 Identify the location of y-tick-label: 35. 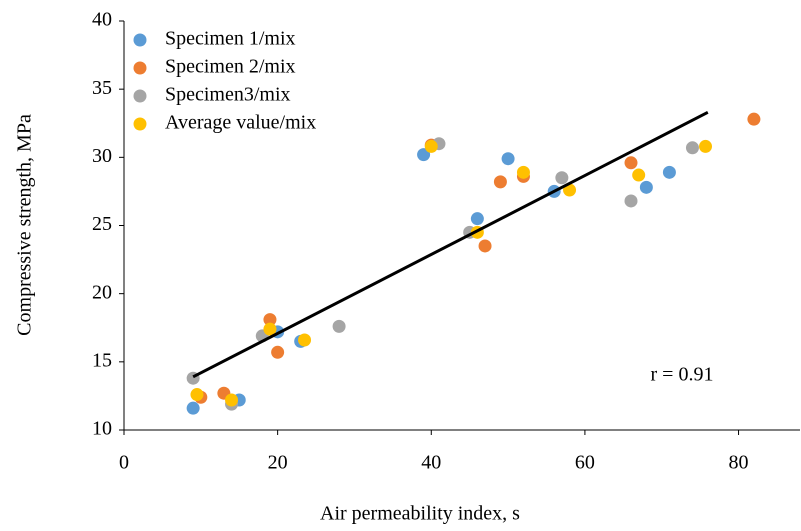
(102, 88).